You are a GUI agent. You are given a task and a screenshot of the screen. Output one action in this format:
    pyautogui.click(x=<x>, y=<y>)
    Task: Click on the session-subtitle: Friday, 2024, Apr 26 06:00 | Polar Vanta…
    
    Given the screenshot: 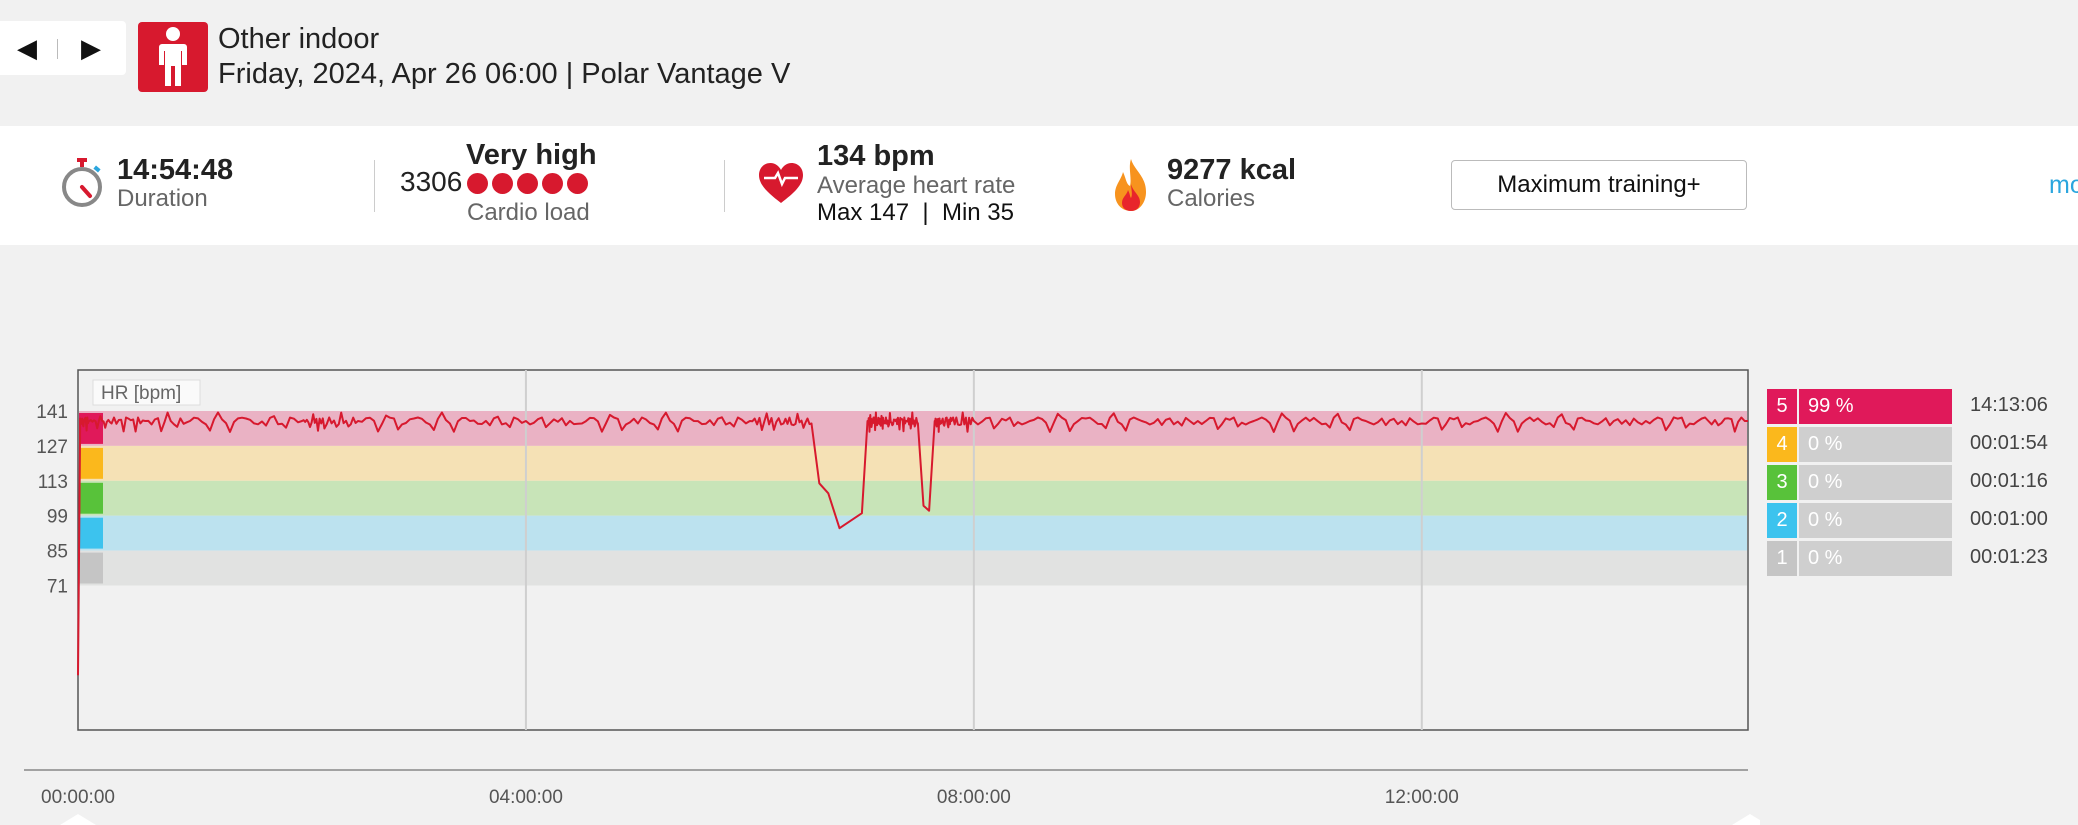 What is the action you would take?
    pyautogui.click(x=504, y=74)
    